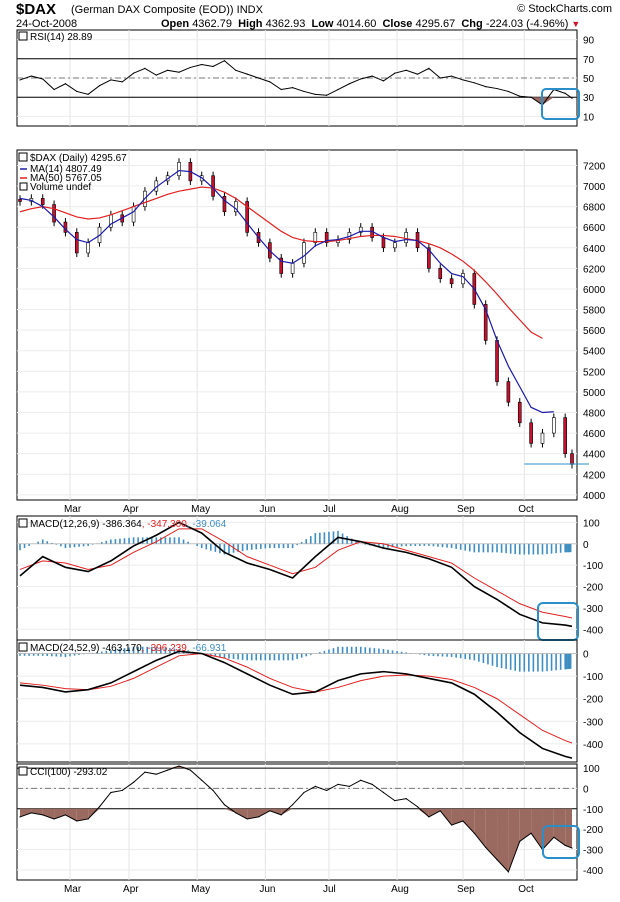 This screenshot has width=620, height=902. Describe the element at coordinates (593, 850) in the screenshot. I see `cci-ytick-label: -300` at that location.